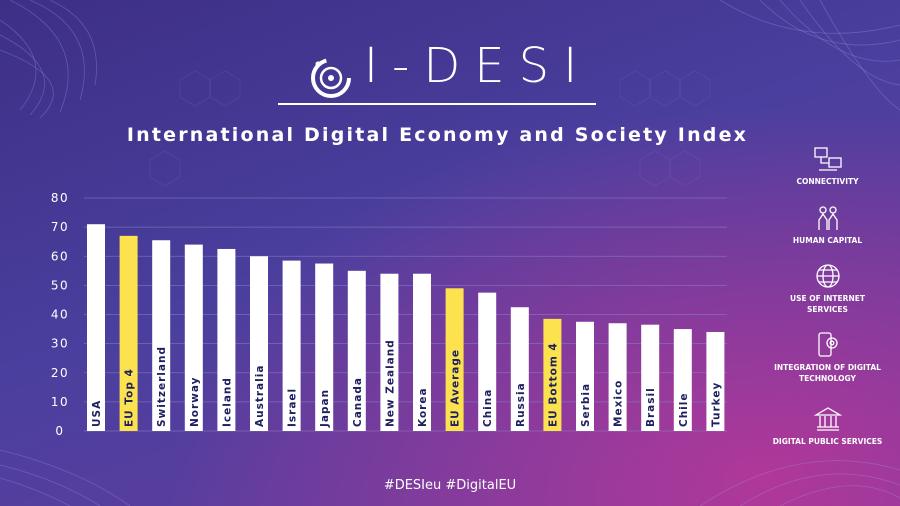 The width and height of the screenshot is (900, 506). What do you see at coordinates (60, 227) in the screenshot?
I see `y-tick-label: 70` at bounding box center [60, 227].